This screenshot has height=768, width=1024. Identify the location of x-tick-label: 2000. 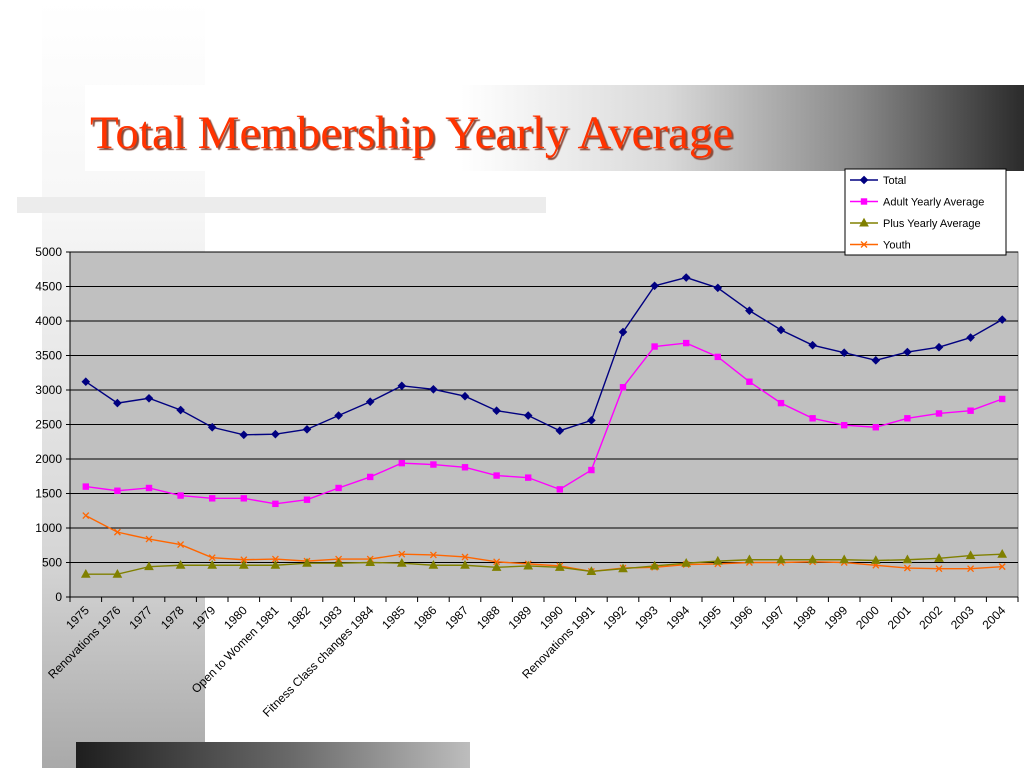
(867, 617).